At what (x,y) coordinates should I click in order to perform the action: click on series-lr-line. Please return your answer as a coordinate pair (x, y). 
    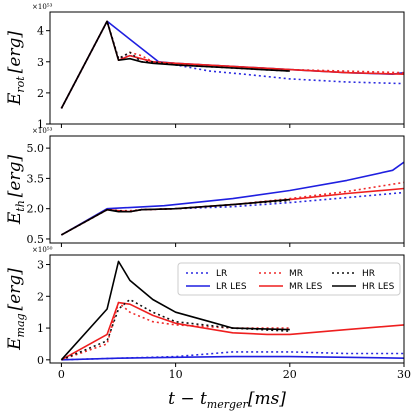
    Looking at the image, I should click on (232, 356).